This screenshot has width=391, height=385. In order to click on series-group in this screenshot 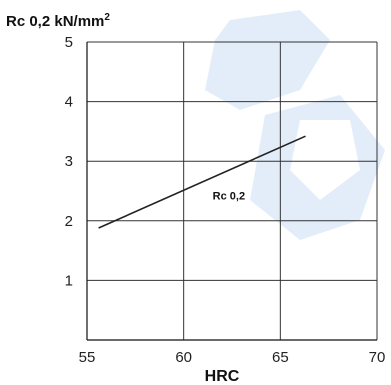, I will do `click(202, 182)`.